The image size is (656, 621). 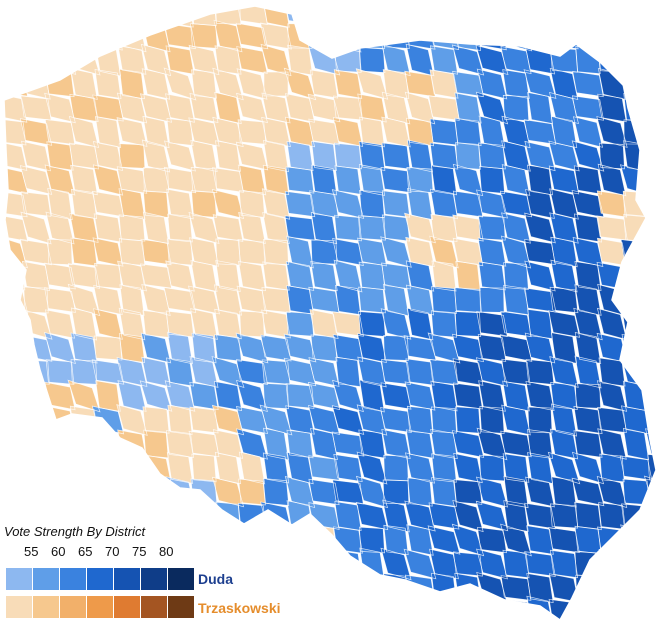 What do you see at coordinates (112, 551) in the screenshot?
I see `legend-tick: 70` at bounding box center [112, 551].